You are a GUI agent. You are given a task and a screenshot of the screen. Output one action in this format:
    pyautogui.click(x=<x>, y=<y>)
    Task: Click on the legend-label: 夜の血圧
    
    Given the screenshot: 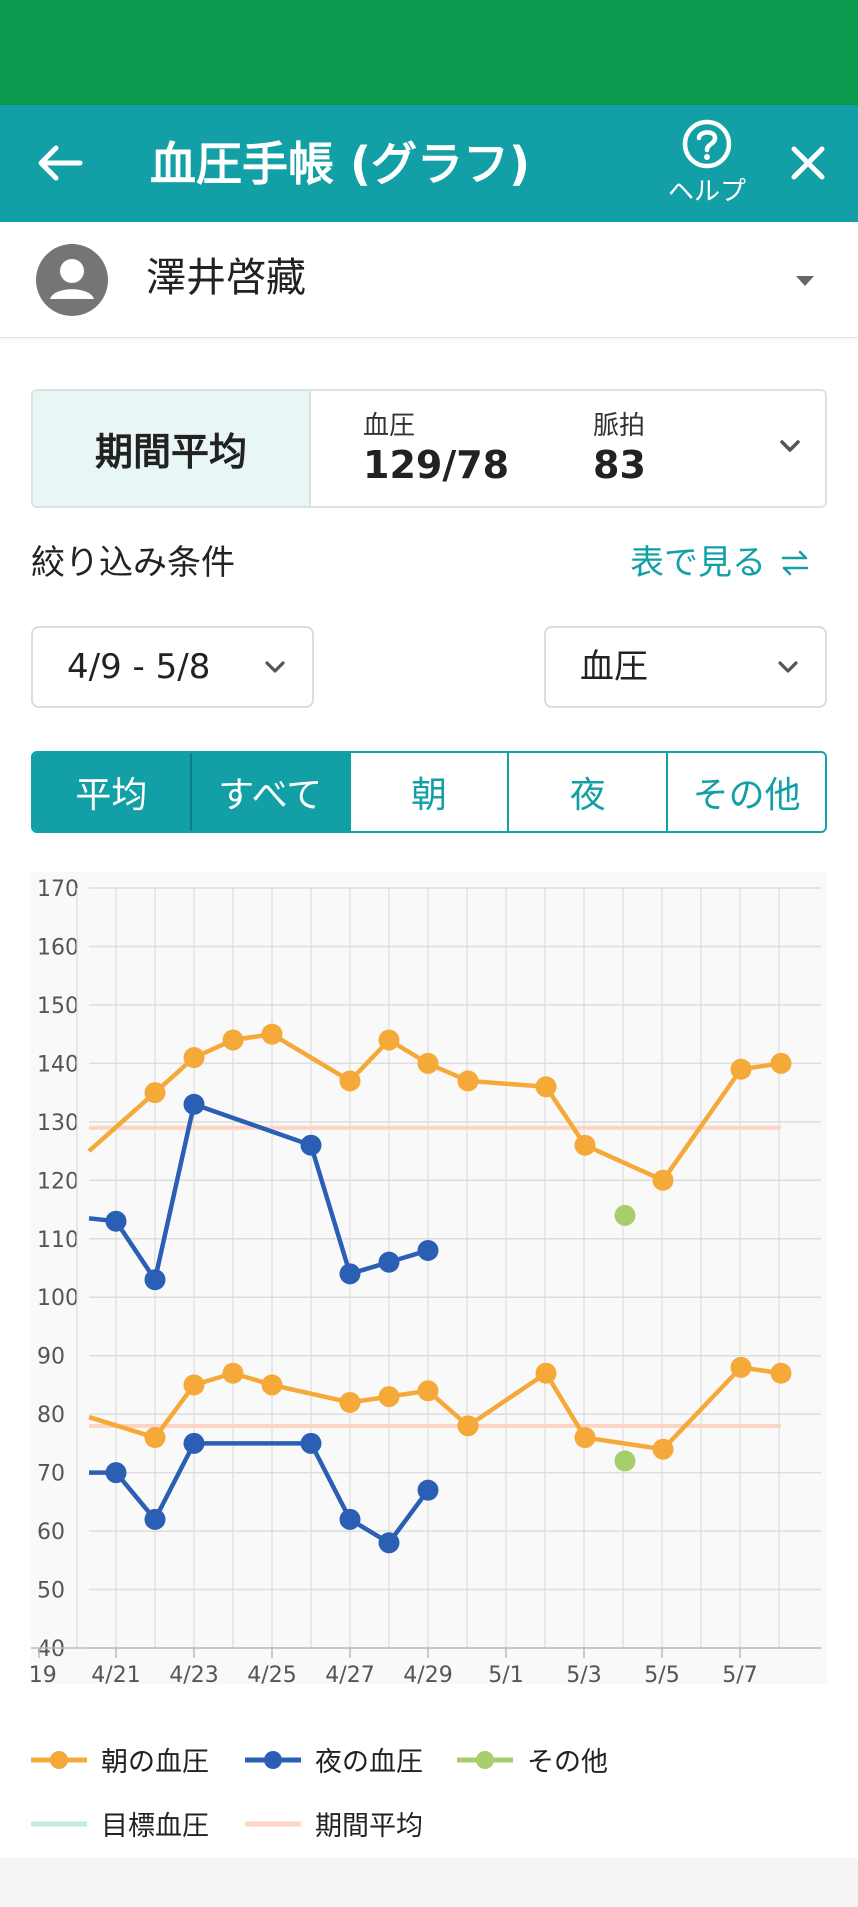 What is the action you would take?
    pyautogui.click(x=369, y=1762)
    